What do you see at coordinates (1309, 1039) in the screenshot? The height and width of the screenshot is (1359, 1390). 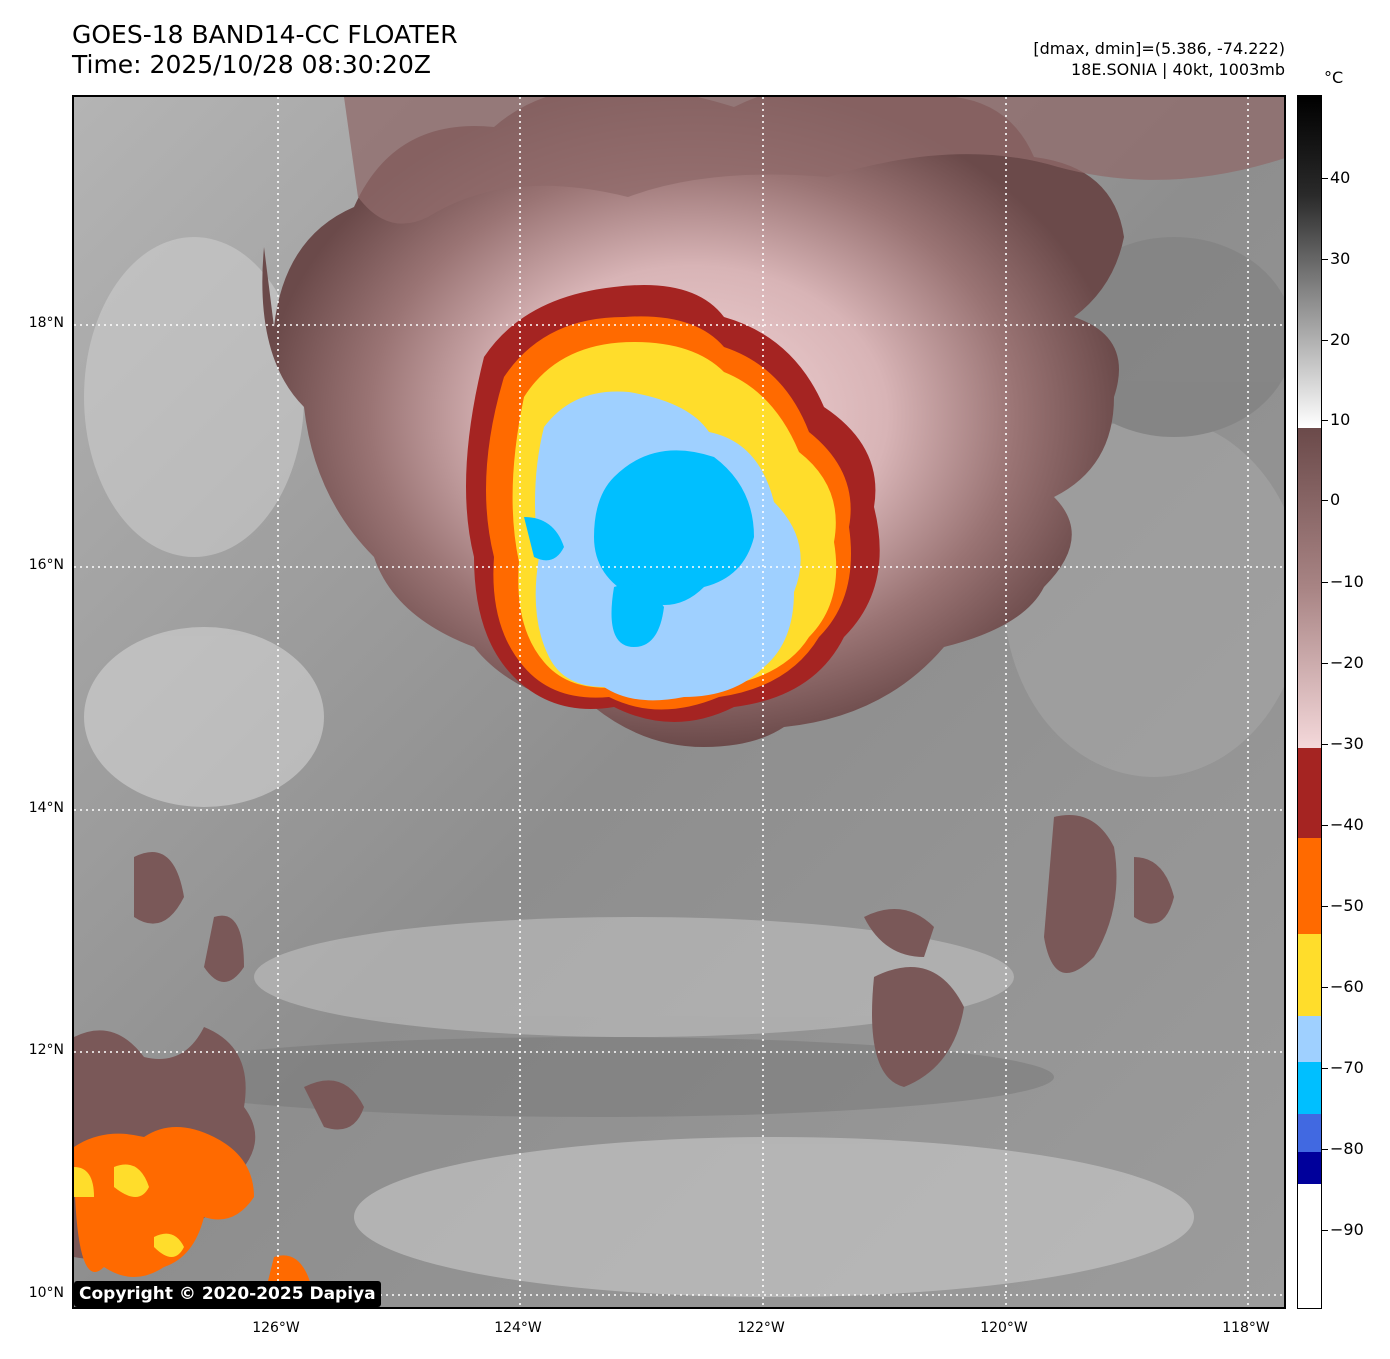 I see `colorbar-lightblue-segment` at bounding box center [1309, 1039].